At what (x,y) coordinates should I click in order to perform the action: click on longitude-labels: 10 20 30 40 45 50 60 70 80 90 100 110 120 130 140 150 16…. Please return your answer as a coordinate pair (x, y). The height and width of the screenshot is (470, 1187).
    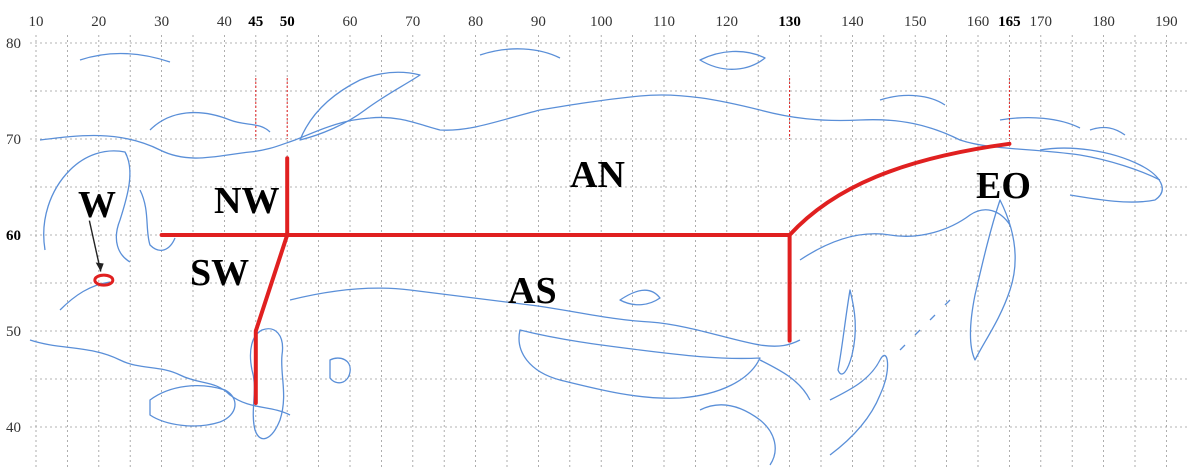
    Looking at the image, I should click on (603, 22).